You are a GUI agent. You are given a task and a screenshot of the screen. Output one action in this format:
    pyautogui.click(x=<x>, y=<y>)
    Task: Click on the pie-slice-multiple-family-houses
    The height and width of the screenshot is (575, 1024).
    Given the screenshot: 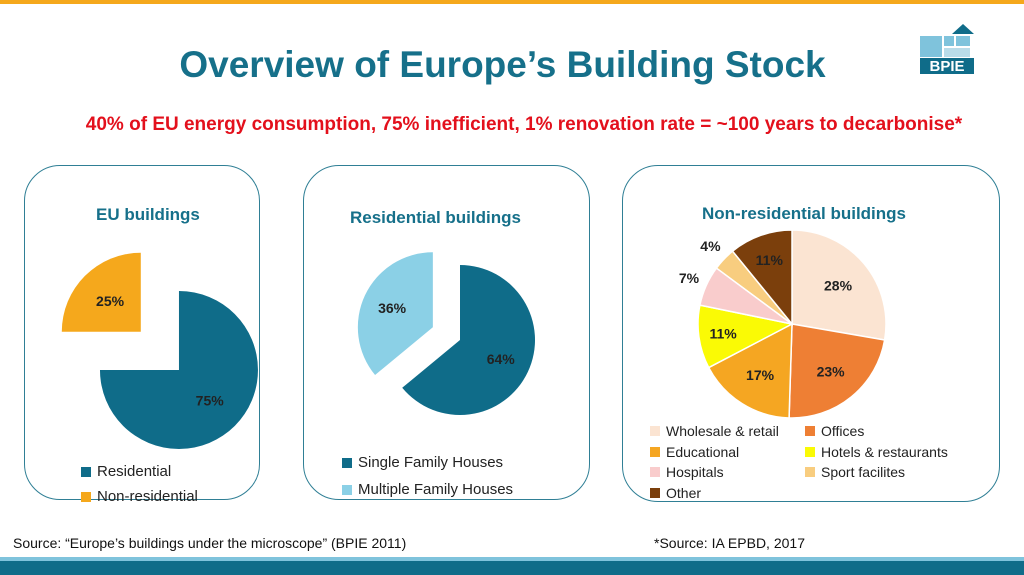 What is the action you would take?
    pyautogui.click(x=395, y=314)
    